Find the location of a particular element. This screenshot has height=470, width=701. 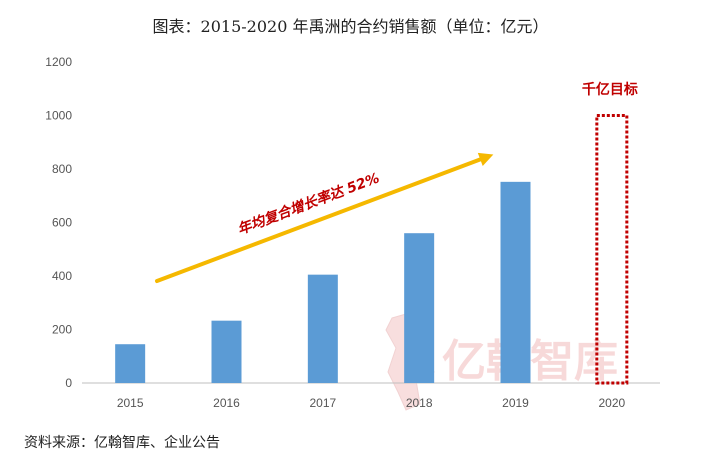

x-tick-label: 2020 is located at coordinates (611, 403).